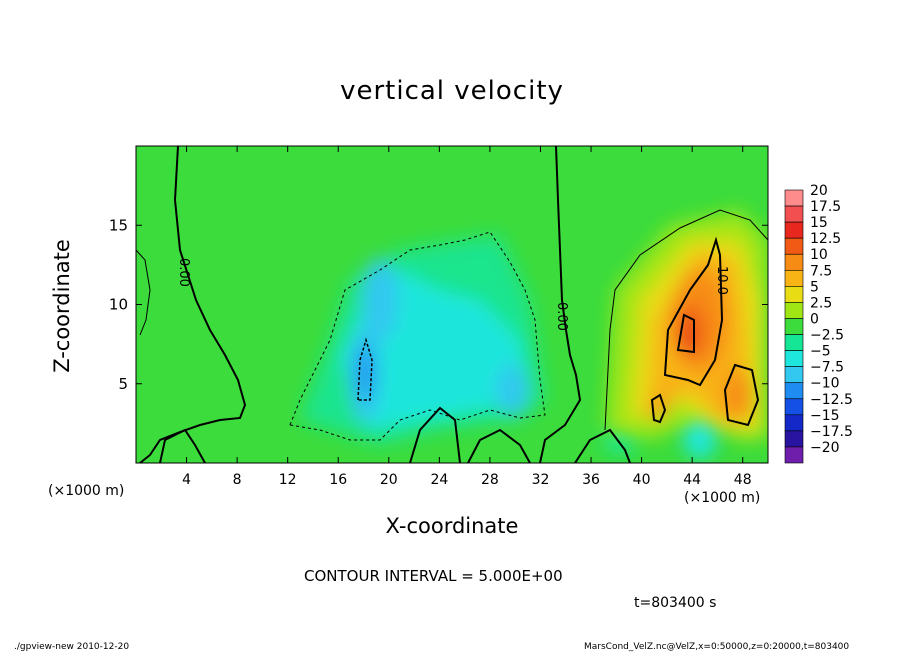  Describe the element at coordinates (741, 395) in the screenshot. I see `pos-contour-10b` at that location.